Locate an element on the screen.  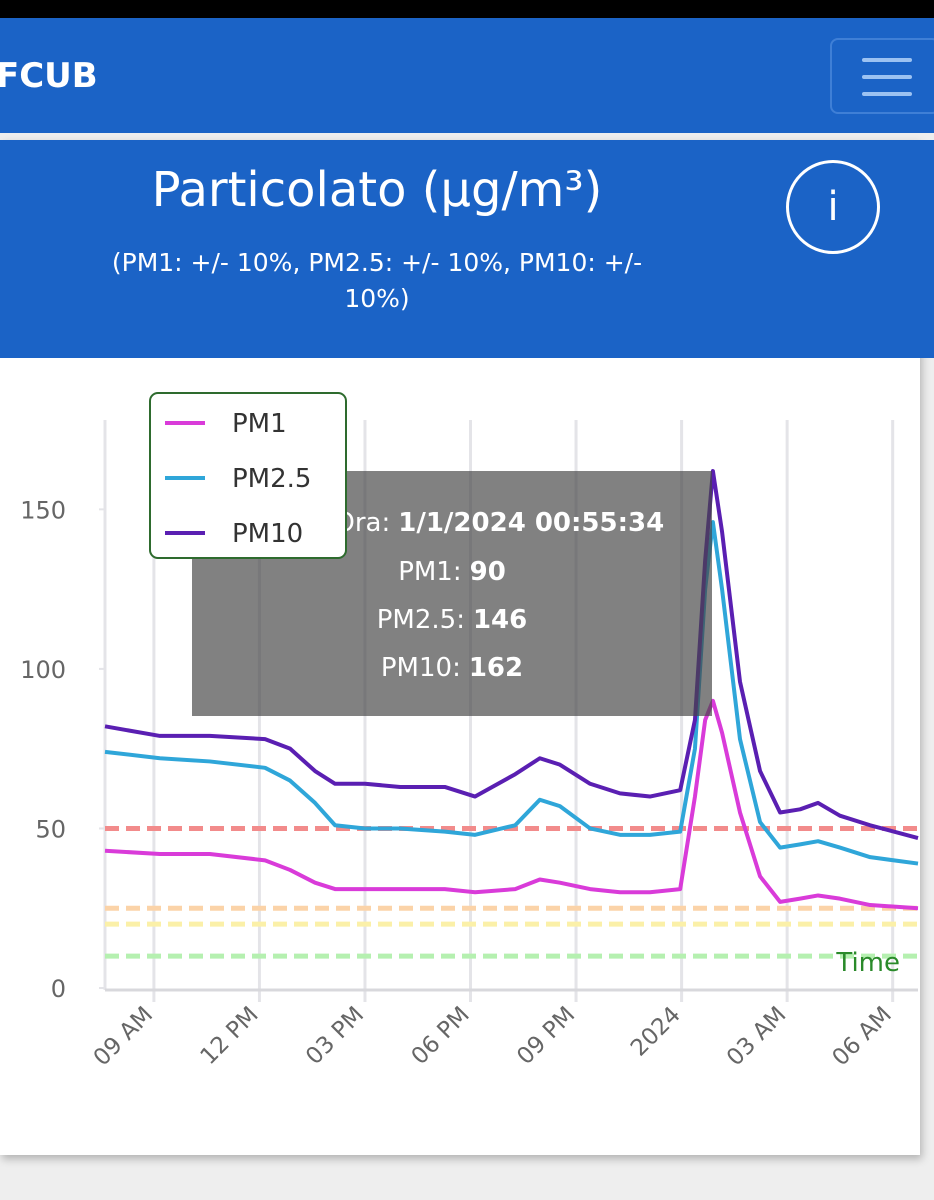
x-tick-label: 09 PM is located at coordinates (546, 1036).